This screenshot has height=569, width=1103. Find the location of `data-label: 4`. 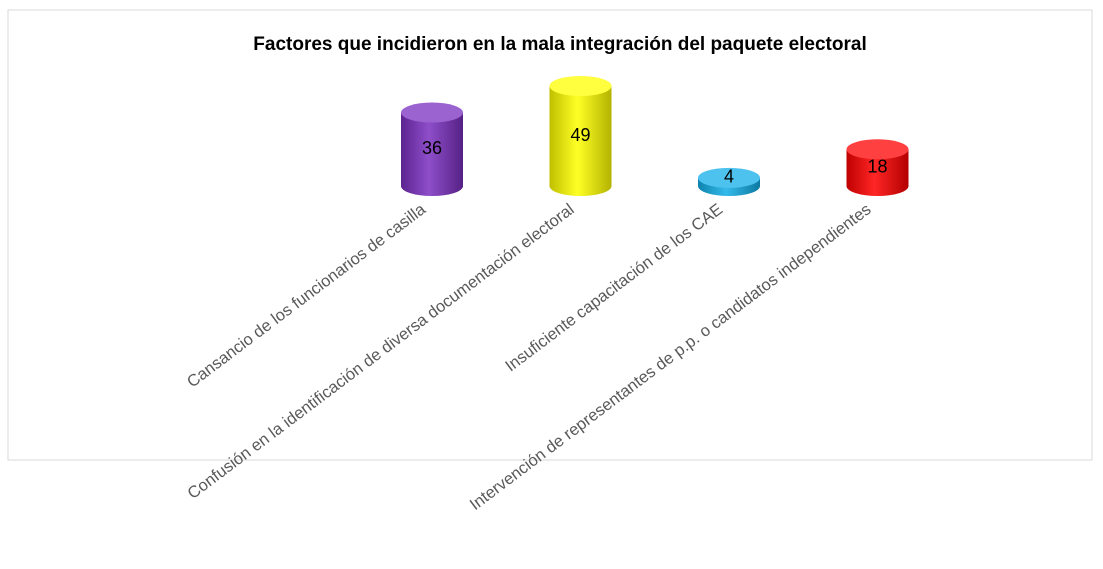

data-label: 4 is located at coordinates (729, 177).